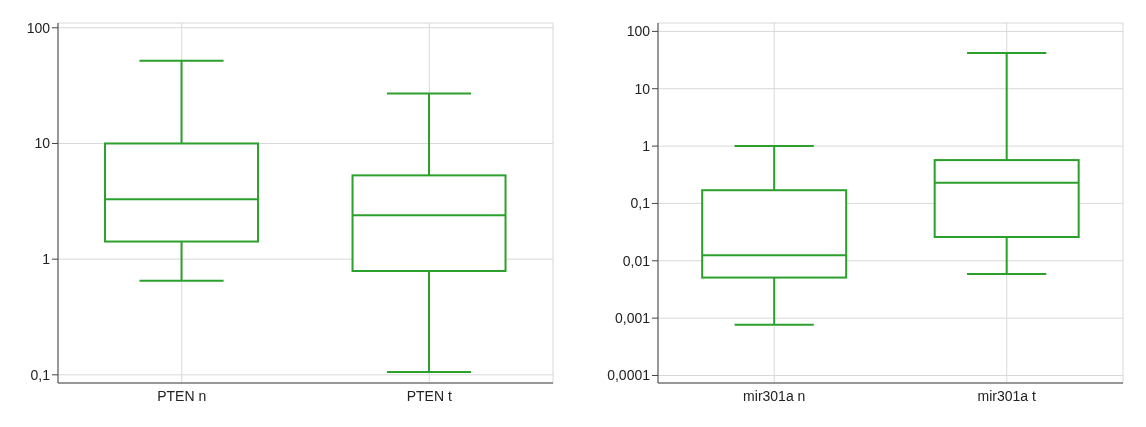 This screenshot has width=1146, height=427. Describe the element at coordinates (429, 395) in the screenshot. I see `x-tick-label: PTEN t` at that location.